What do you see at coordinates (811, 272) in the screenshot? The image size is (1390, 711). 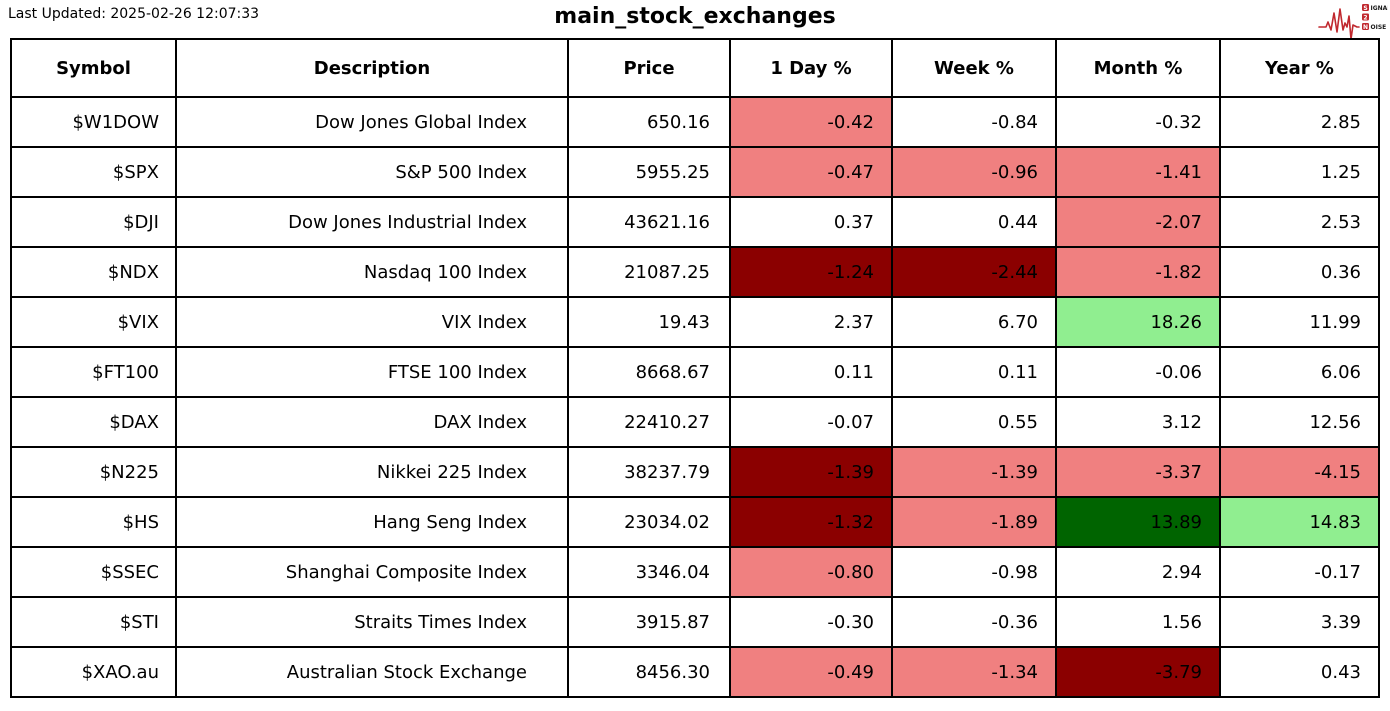 I see `day-pct-cell: -1.24` at bounding box center [811, 272].